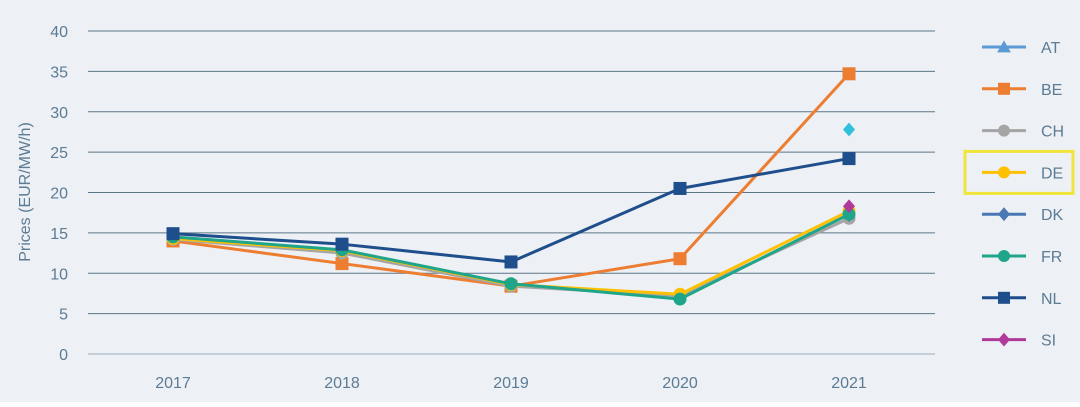 This screenshot has width=1080, height=407. Describe the element at coordinates (59, 274) in the screenshot. I see `y-tick-label: 10` at that location.